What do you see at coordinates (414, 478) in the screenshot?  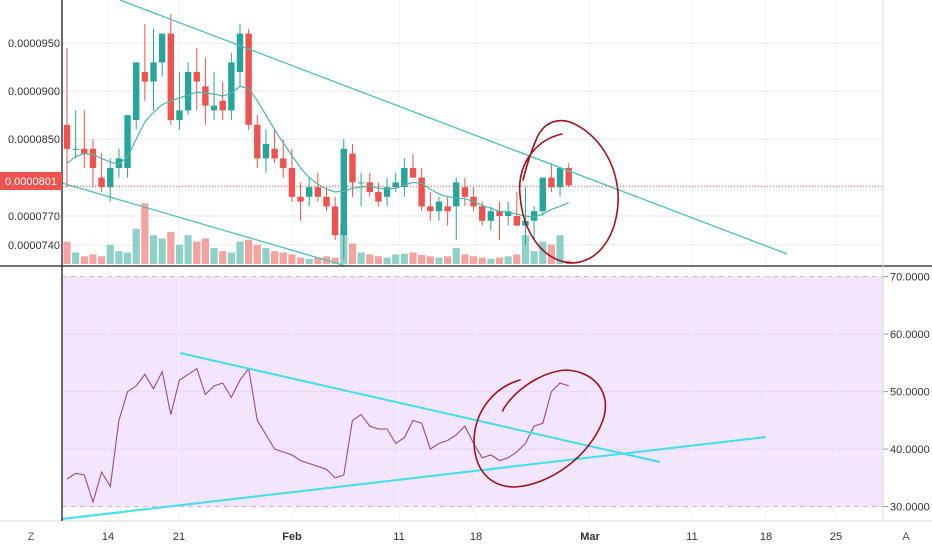 I see `rsi-trendline-lower` at bounding box center [414, 478].